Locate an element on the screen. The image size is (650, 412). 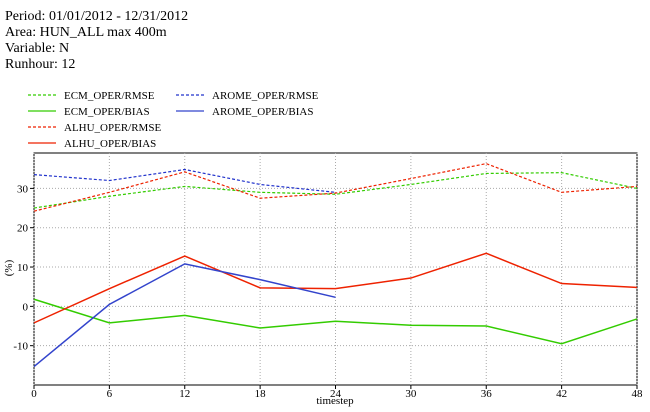
legend-label: AROME_OPER/BIAS is located at coordinates (262, 112).